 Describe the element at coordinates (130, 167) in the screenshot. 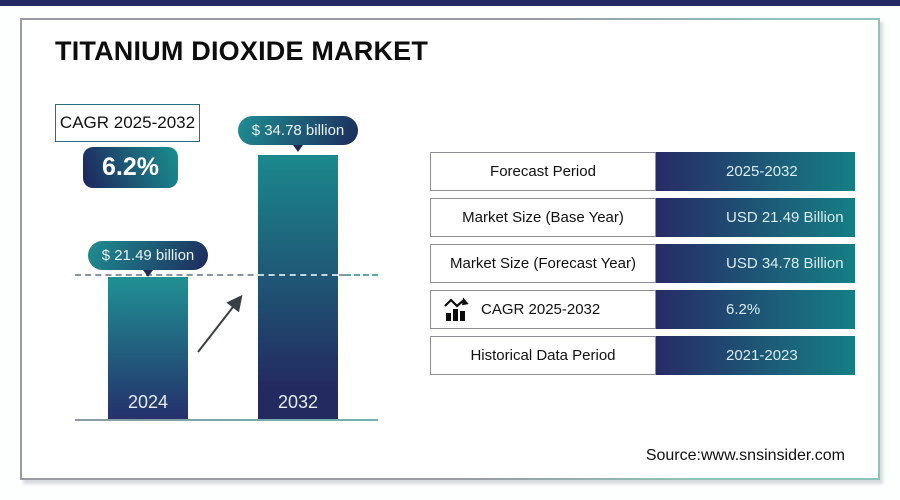

I see `cagr-value-badge: 6.2%` at that location.